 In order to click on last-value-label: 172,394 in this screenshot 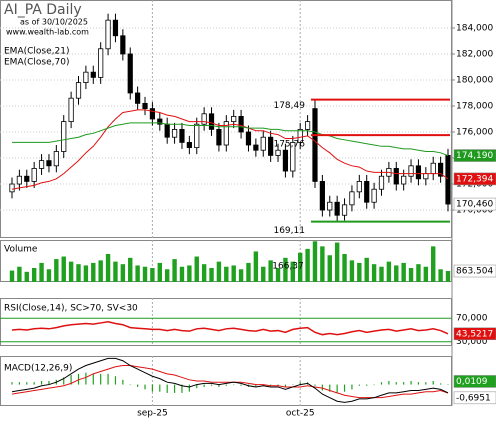, I will do `click(474, 179)`.